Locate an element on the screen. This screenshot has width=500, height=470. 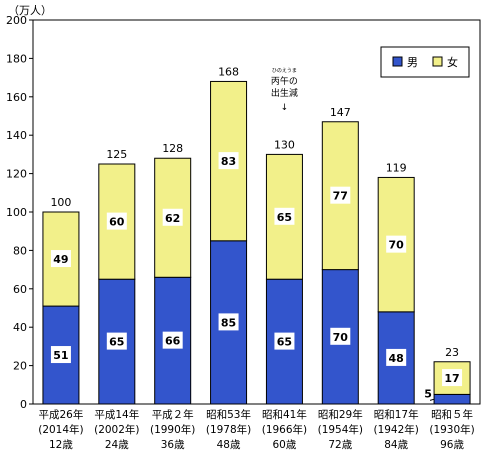
x-tick-label: 12歳 is located at coordinates (61, 445).